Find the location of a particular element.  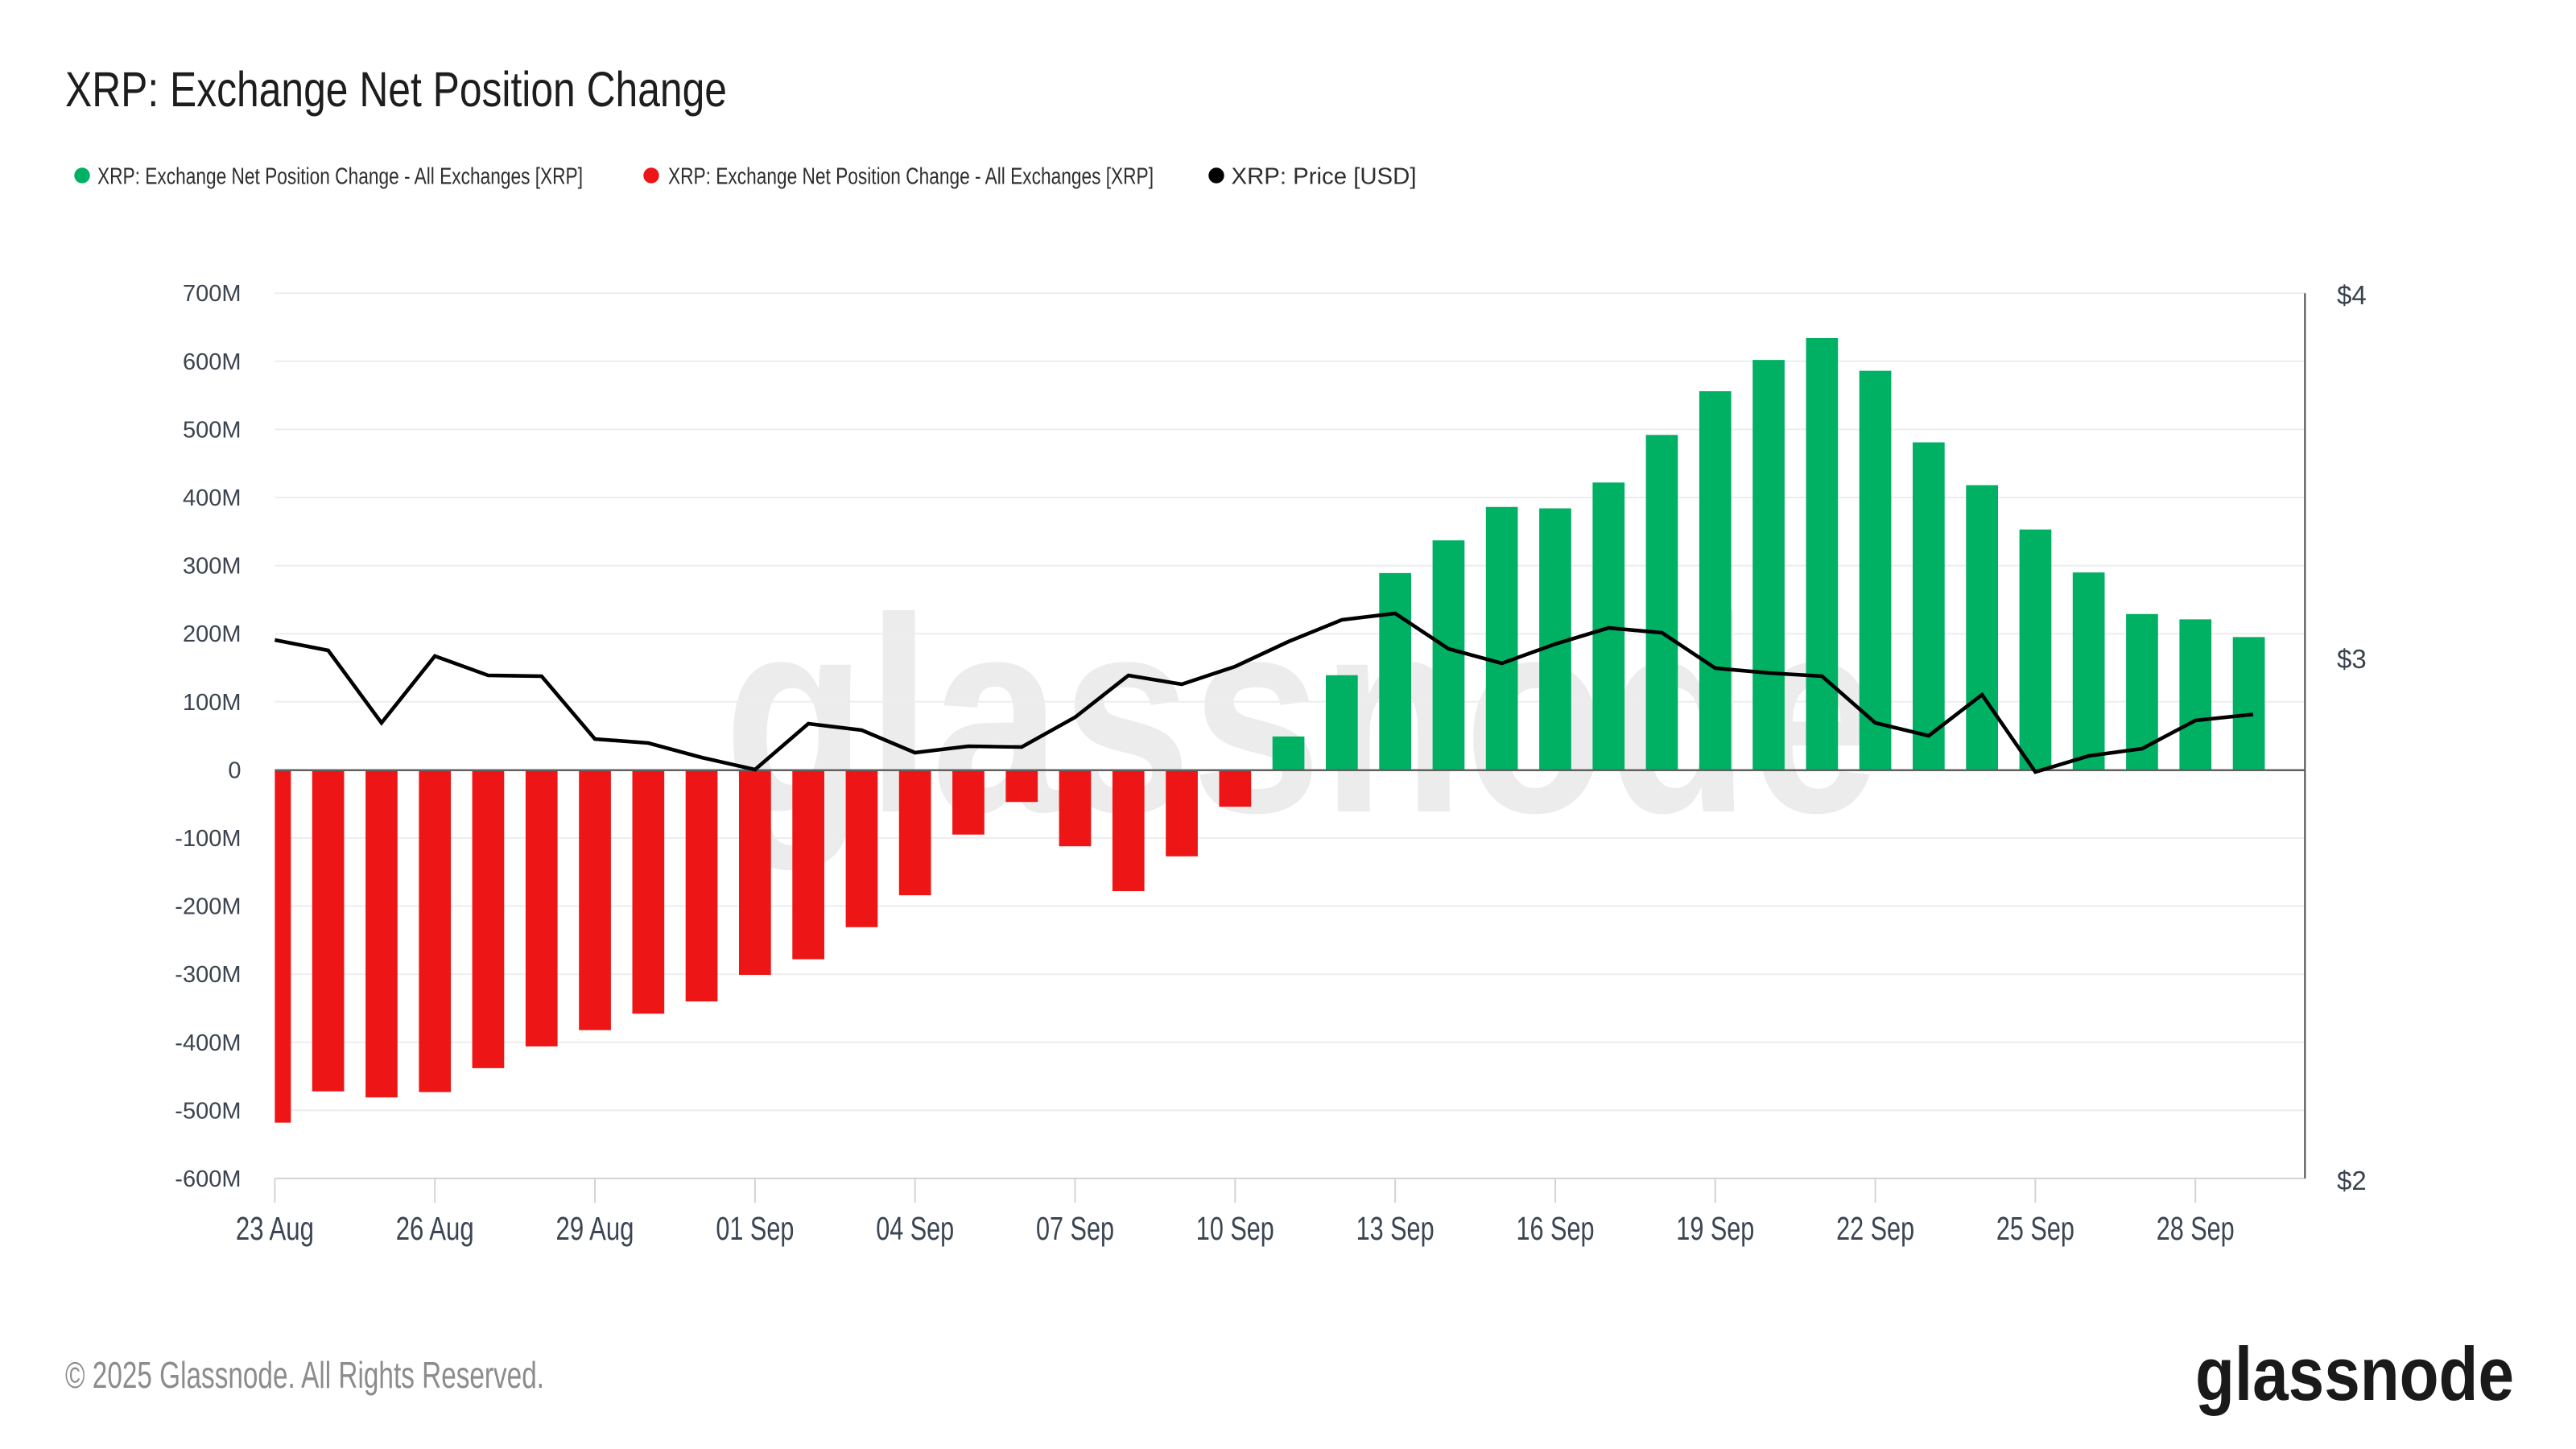

svg-text: 28 Sep is located at coordinates (2196, 1228).